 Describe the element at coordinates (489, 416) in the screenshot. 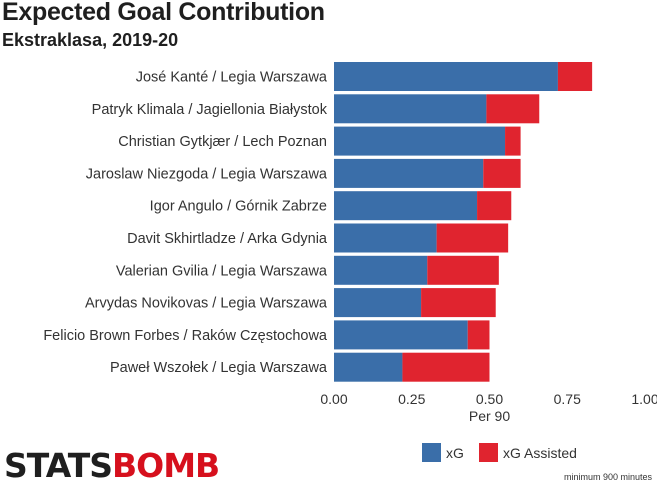

I see `x-axis-label: Per 90` at that location.